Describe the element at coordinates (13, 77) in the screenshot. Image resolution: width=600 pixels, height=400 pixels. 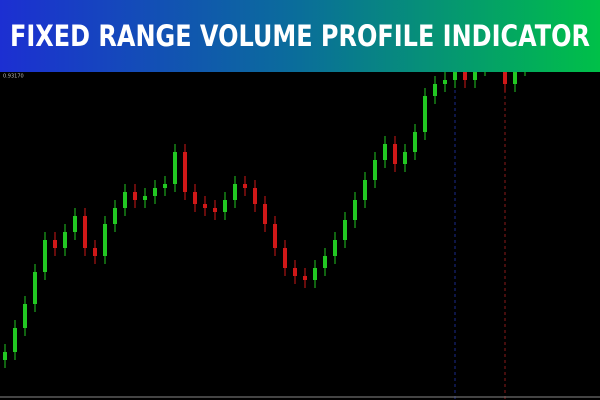
I see `price-label: 0.93170` at that location.